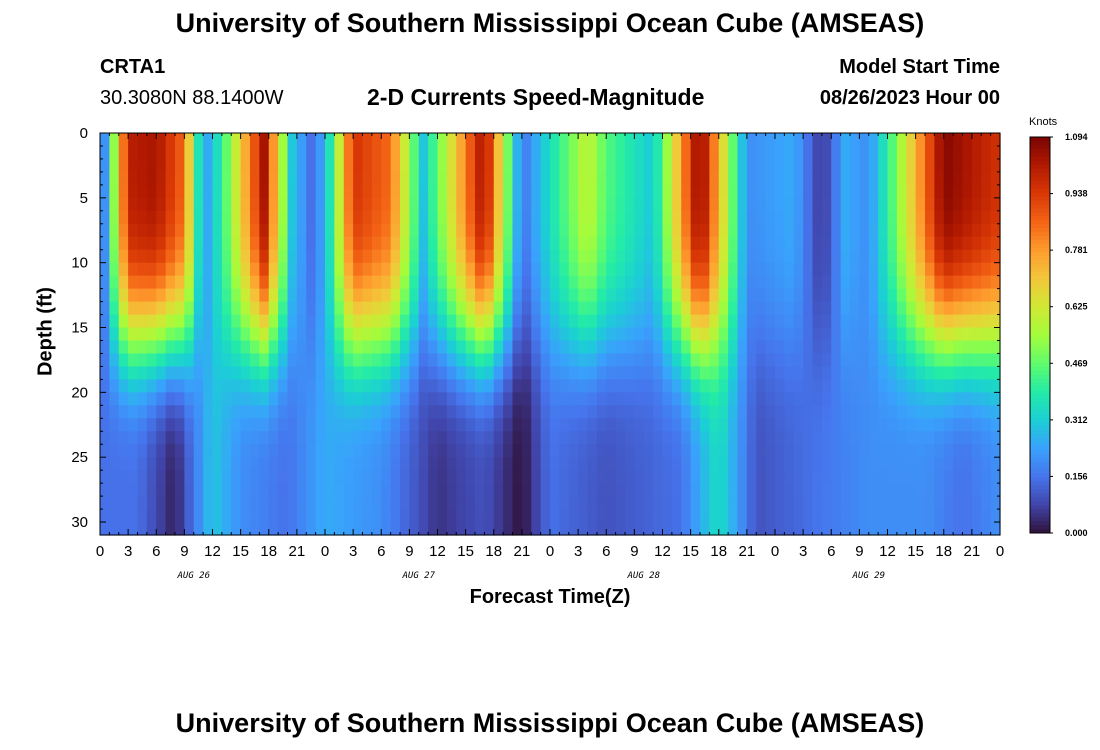 Image resolution: width=1100 pixels, height=750 pixels. Describe the element at coordinates (1040, 317) in the screenshot. I see `colorbar-swatch` at that location.